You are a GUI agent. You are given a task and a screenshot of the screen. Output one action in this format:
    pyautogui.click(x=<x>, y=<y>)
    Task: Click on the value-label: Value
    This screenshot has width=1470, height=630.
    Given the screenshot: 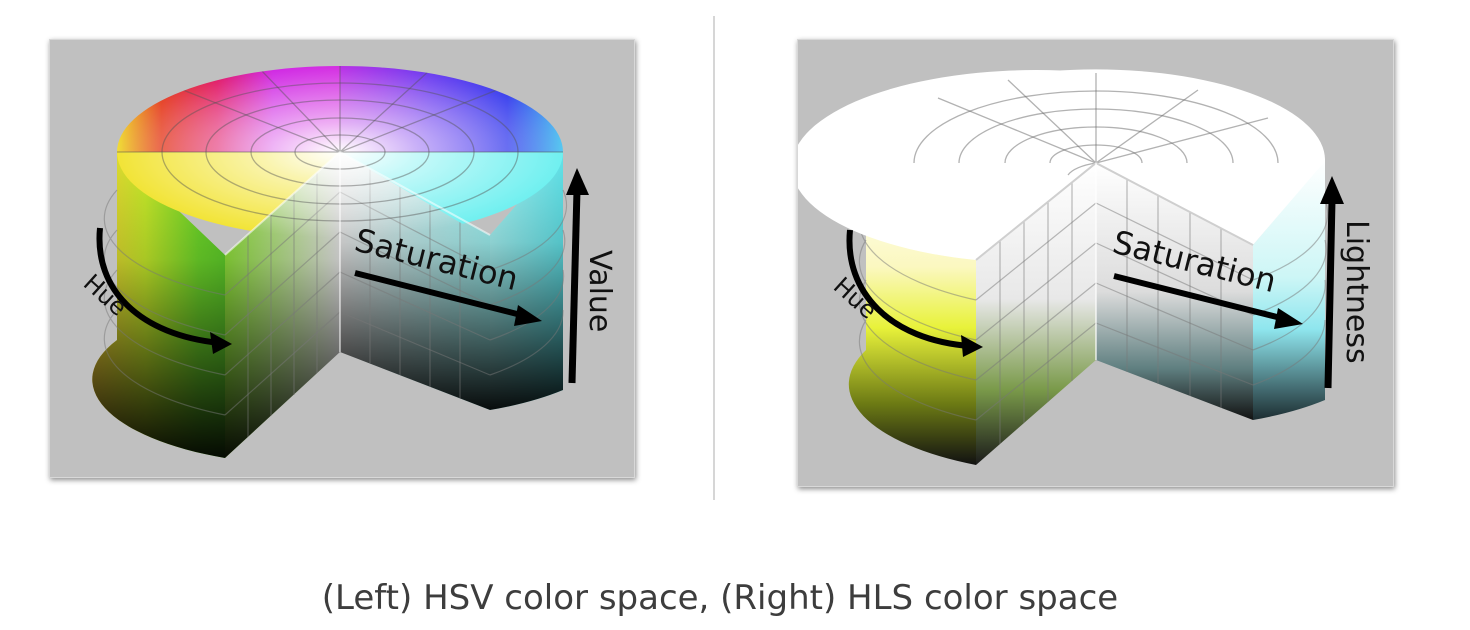 What is the action you would take?
    pyautogui.click(x=599, y=291)
    